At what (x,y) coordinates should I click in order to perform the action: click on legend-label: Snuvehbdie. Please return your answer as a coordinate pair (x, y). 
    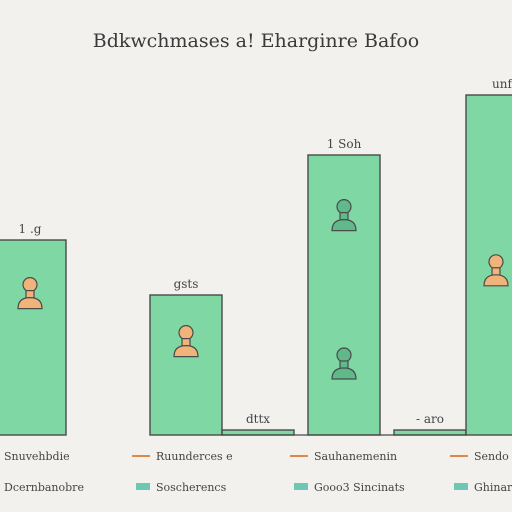
    Looking at the image, I should click on (37, 456).